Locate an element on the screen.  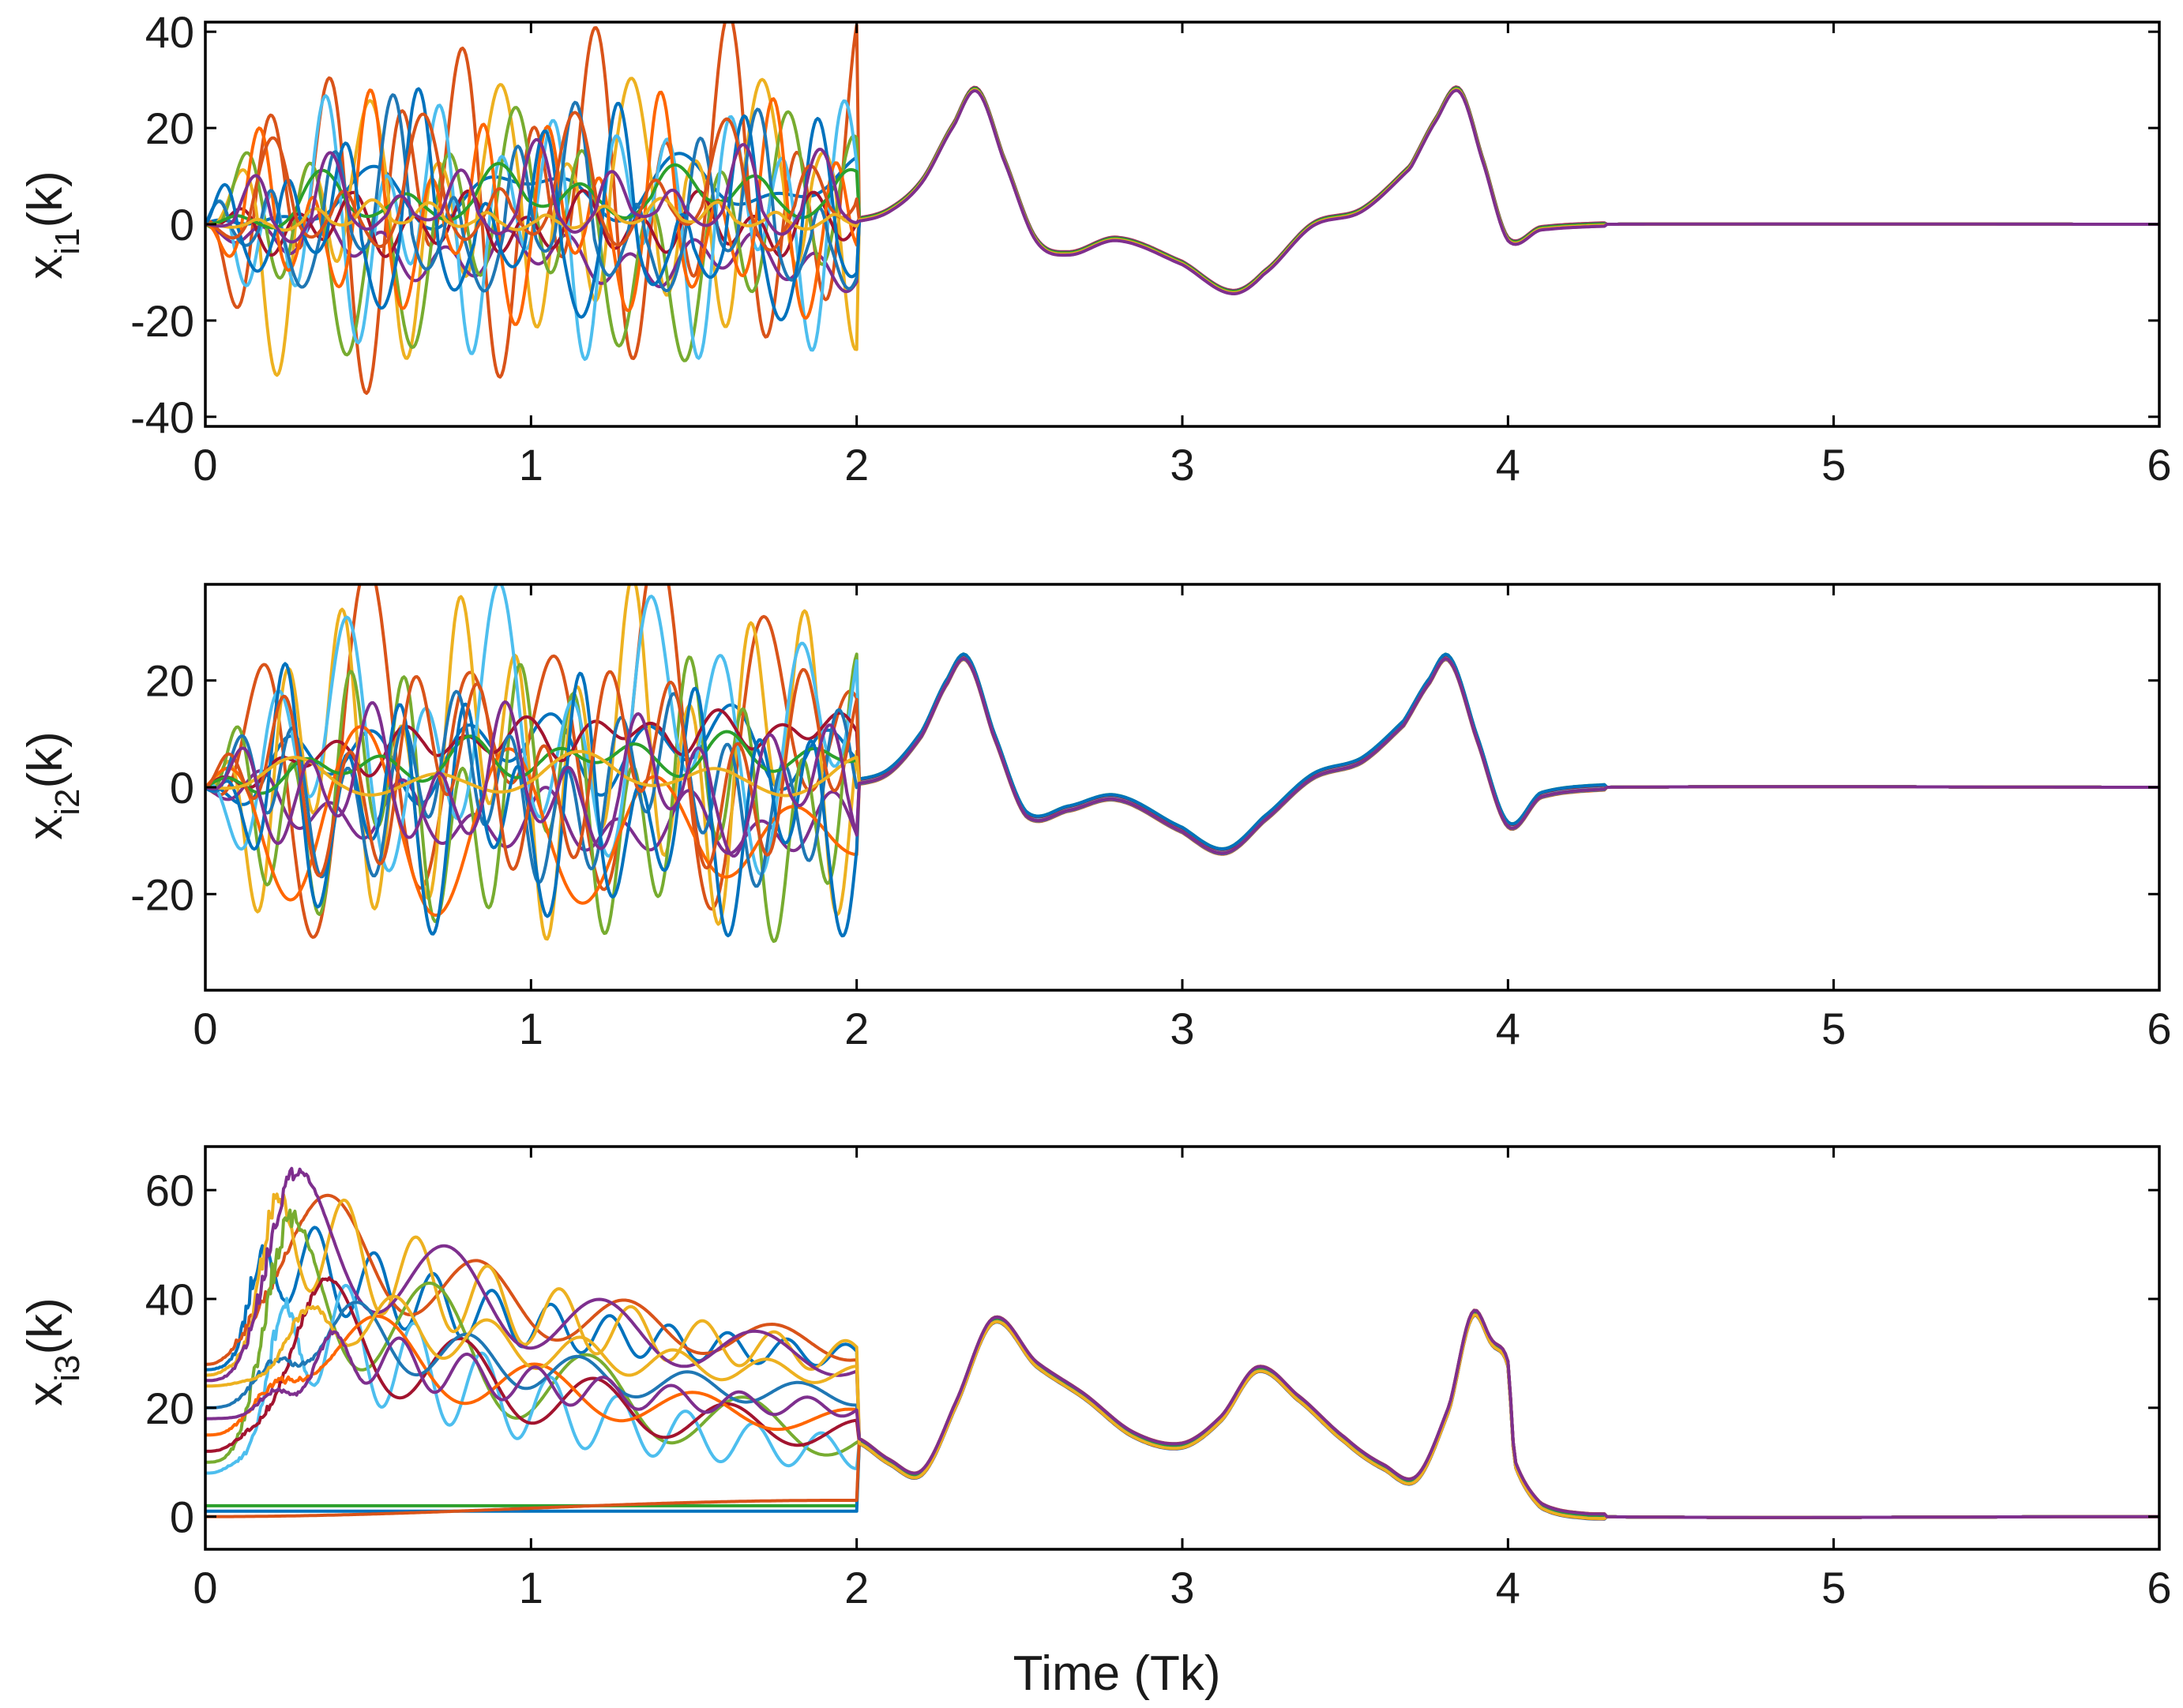
x-axis-label: Time (Tk) is located at coordinates (1117, 1673).